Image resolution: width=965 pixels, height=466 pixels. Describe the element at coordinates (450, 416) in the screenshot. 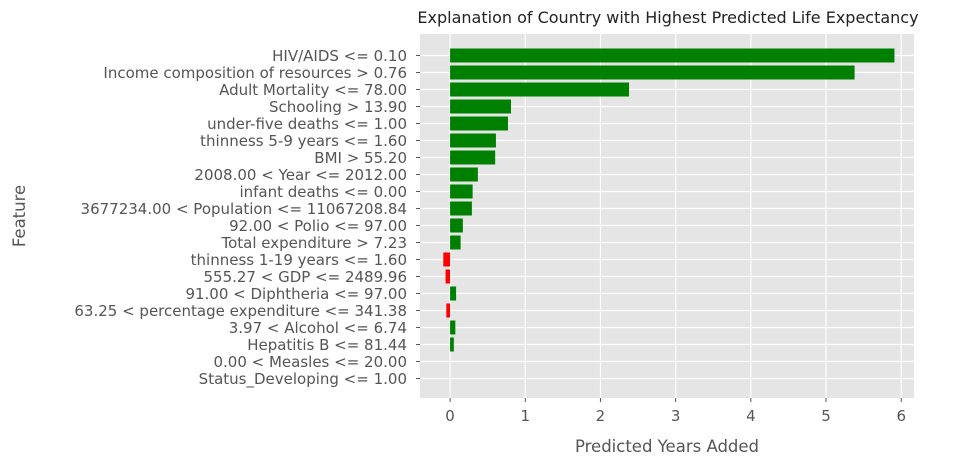

I see `x-tick-label: 0` at that location.